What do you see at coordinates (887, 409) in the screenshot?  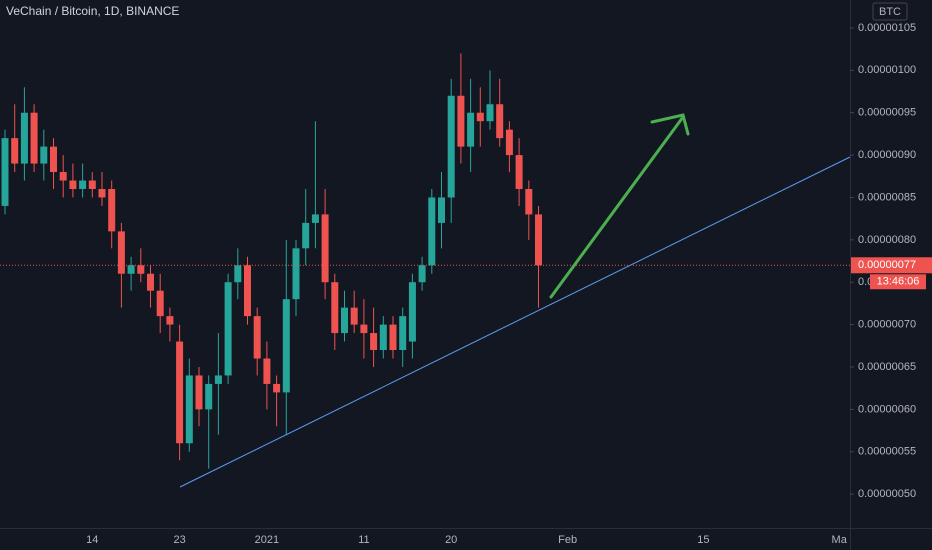 I see `y-tick-label: 0.00000060` at bounding box center [887, 409].